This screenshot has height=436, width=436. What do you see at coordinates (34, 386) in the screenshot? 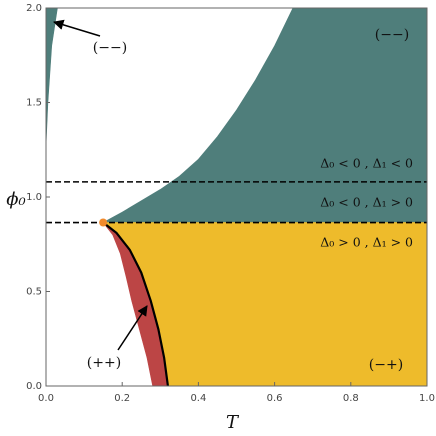
I see `y-tick-label: 0.0` at bounding box center [34, 386].